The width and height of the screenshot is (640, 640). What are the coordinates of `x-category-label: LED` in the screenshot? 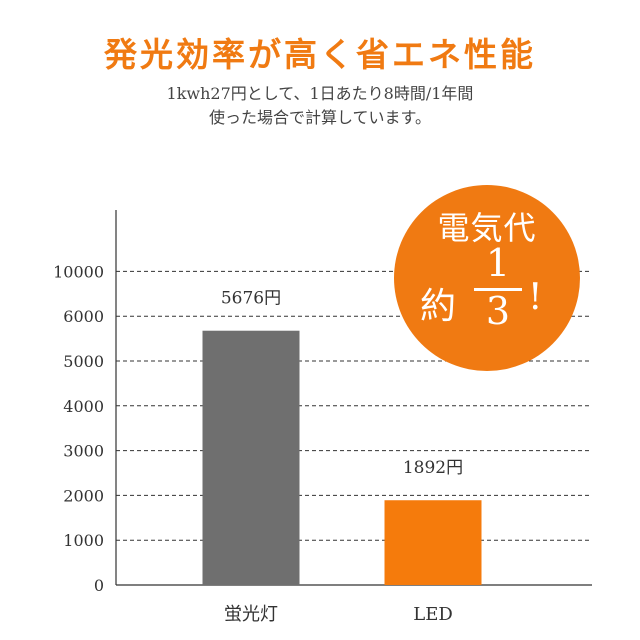 It's located at (433, 614).